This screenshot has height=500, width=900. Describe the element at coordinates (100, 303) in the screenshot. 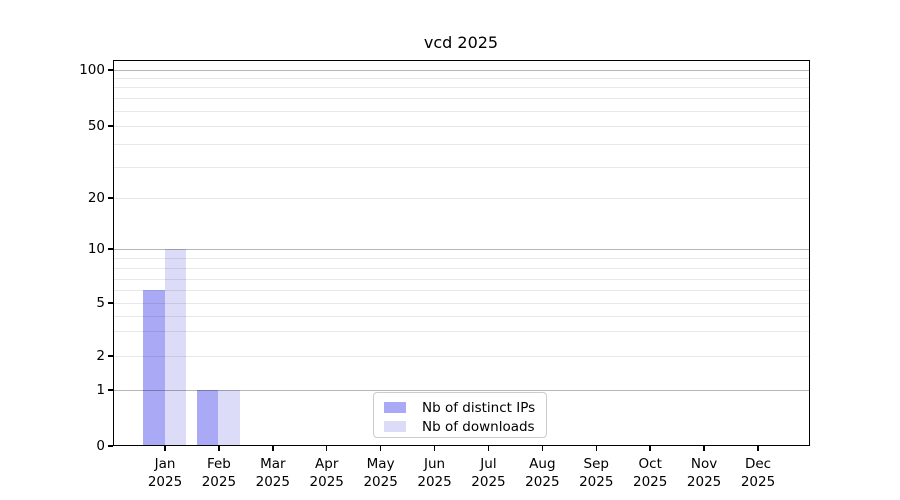

I see `y-tick-label: 5` at that location.